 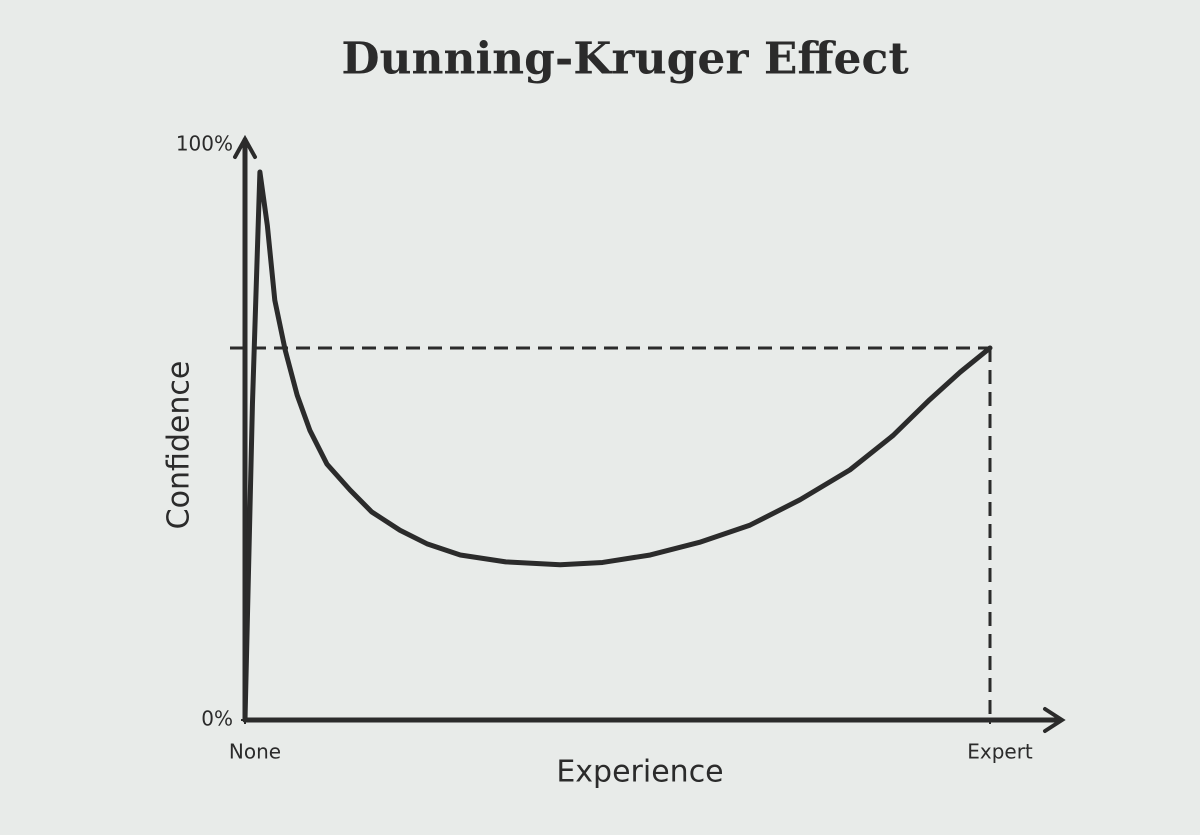 I want to click on y-tick-label: 0%, so click(x=217, y=719).